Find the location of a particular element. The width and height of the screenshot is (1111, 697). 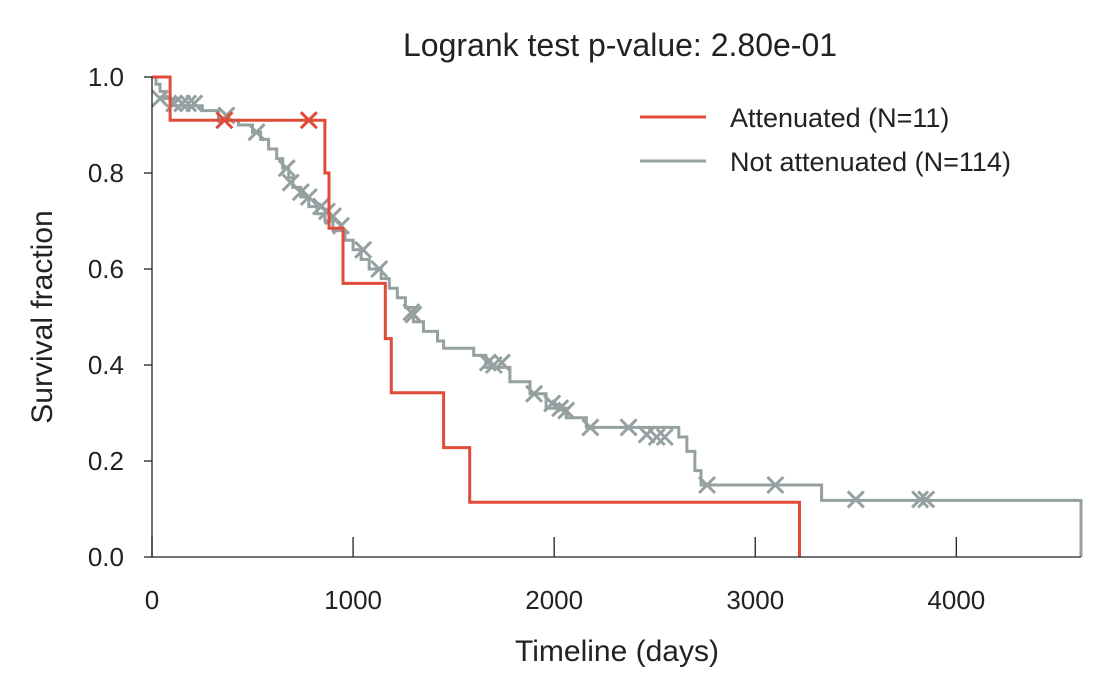

x-tick-label: 4000 is located at coordinates (956, 600).